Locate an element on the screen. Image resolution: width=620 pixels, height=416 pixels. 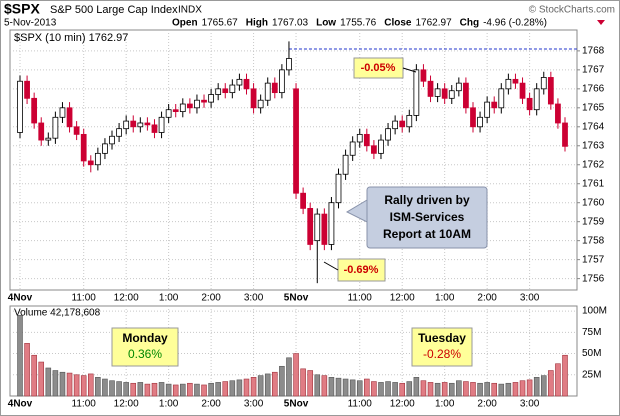
rally-note: Report at 10AM is located at coordinates (427, 234).